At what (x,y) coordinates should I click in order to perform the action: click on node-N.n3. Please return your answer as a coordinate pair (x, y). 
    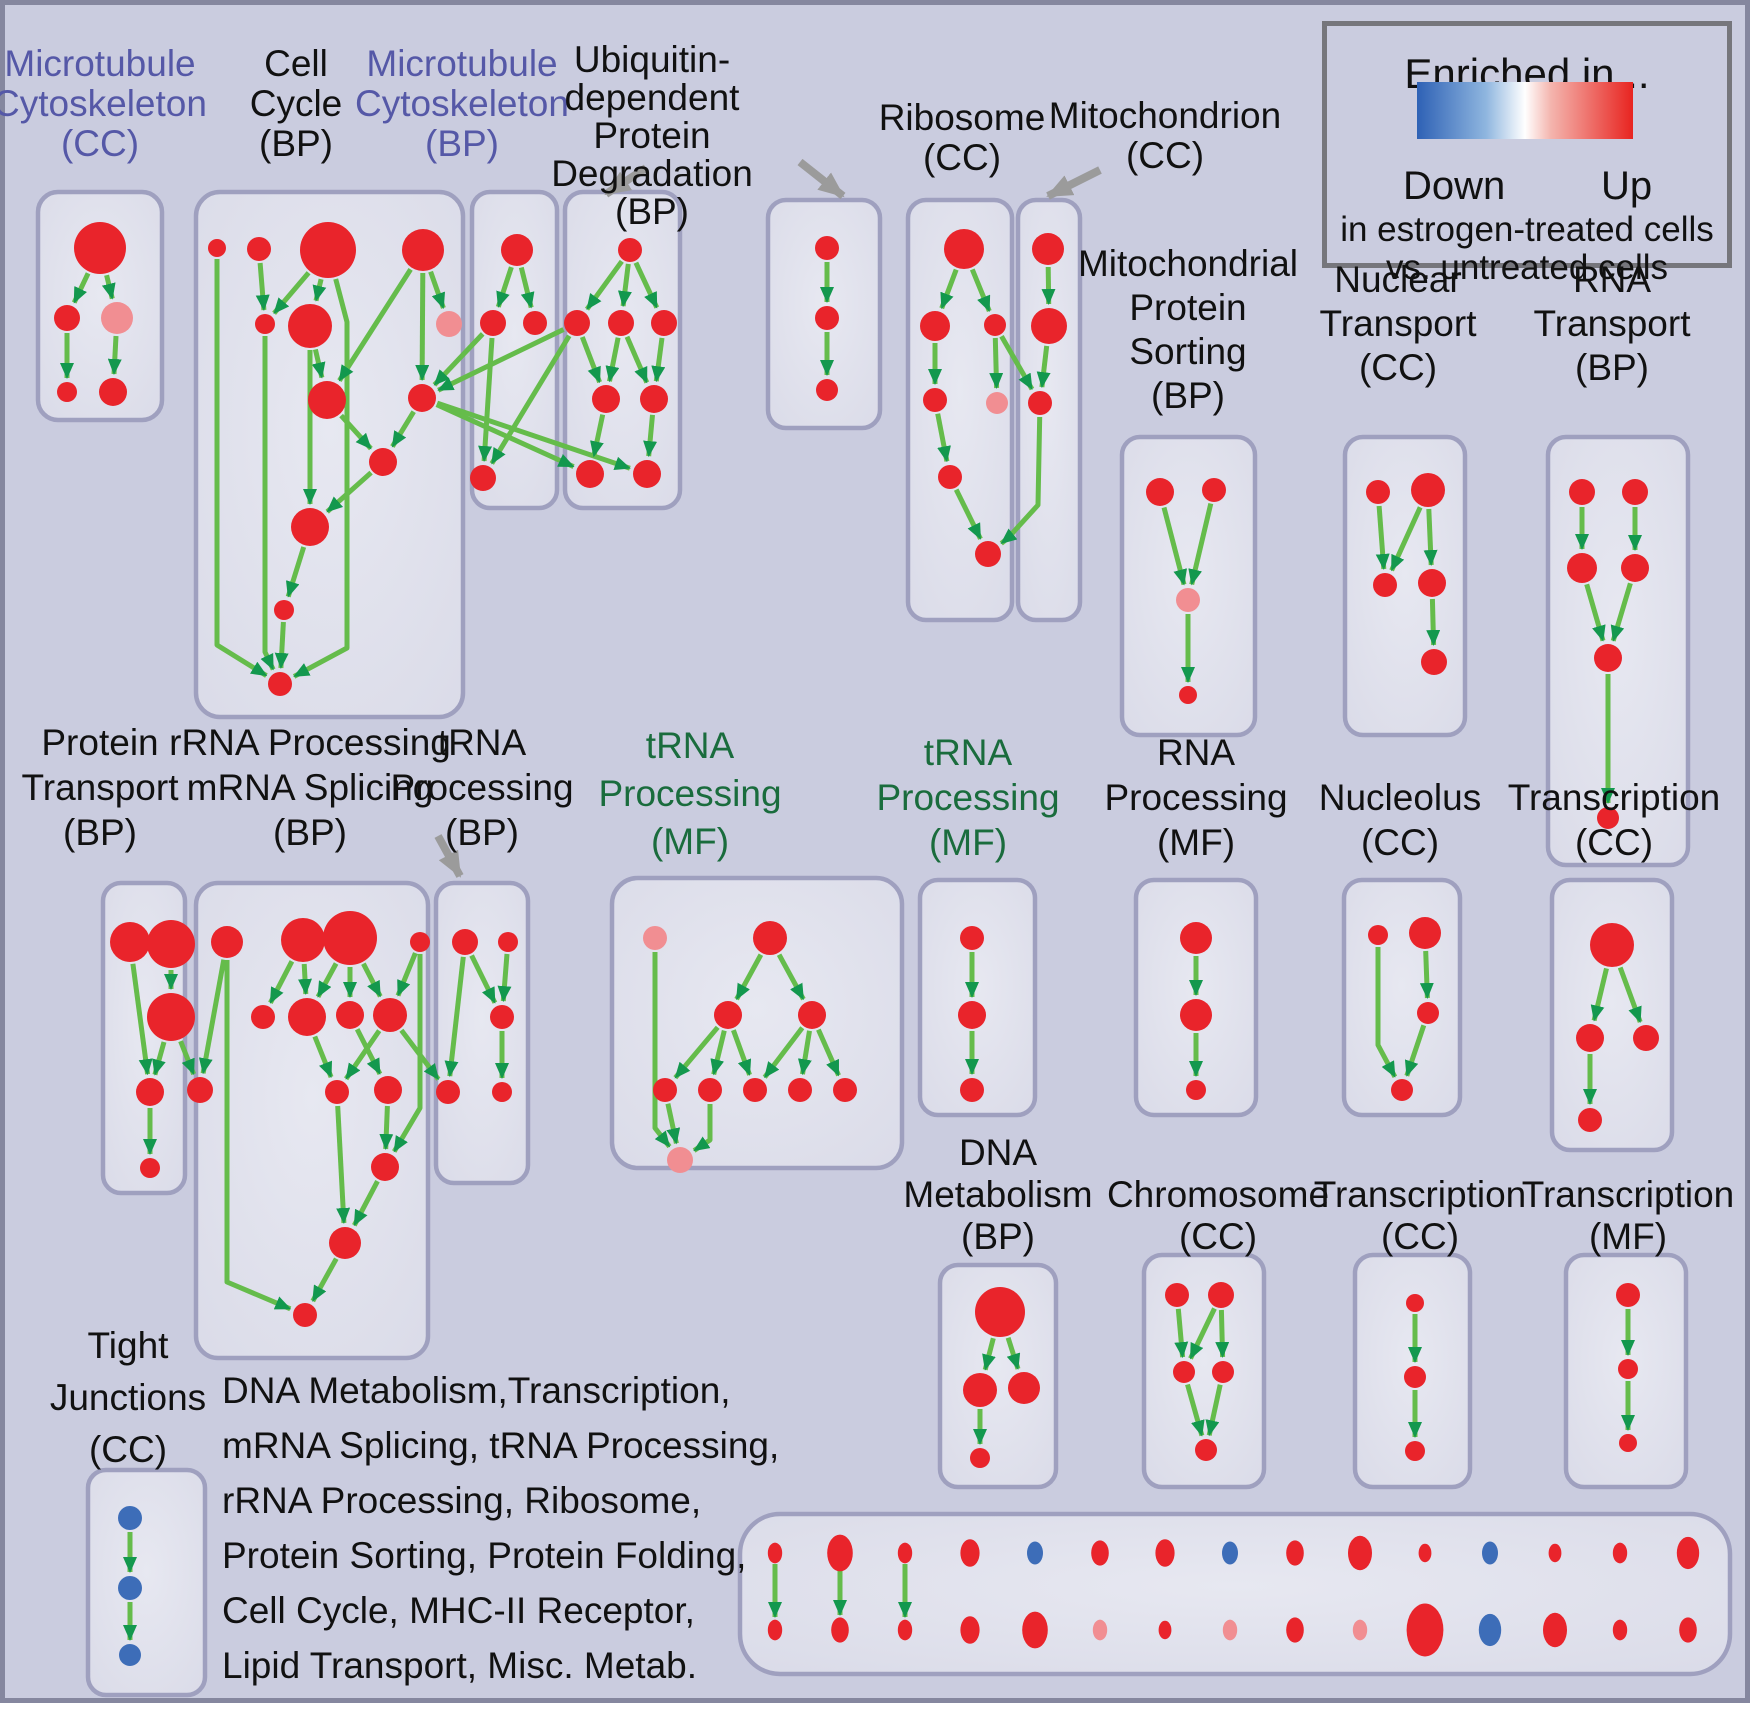
    Looking at the image, I should click on (972, 1090).